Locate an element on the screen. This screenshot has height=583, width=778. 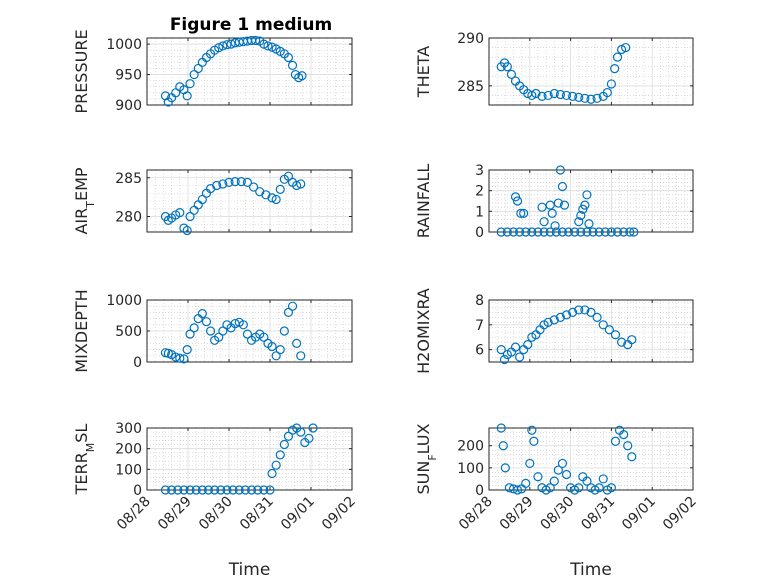
y-axis-label: MIXDEPTH is located at coordinates (81, 330).